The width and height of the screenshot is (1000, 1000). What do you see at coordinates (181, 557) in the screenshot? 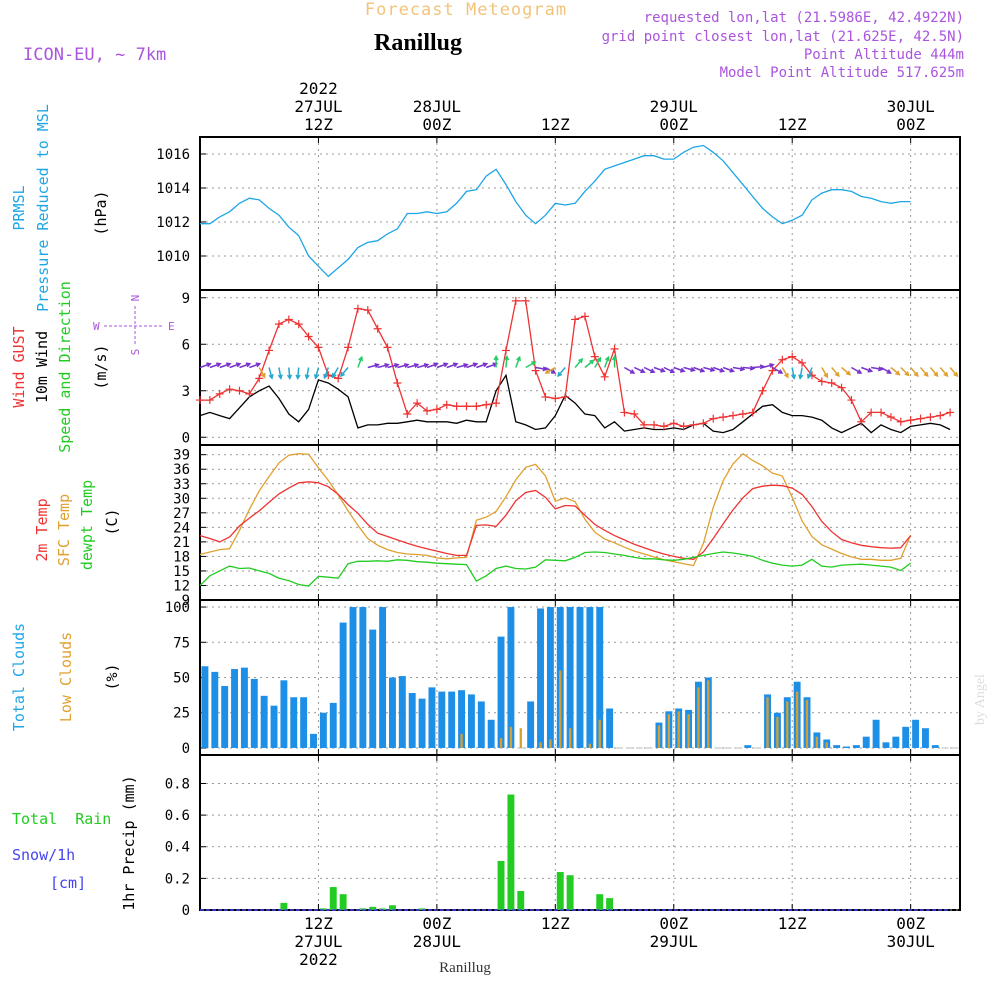
I see `temperature-y-tick-label: 18` at bounding box center [181, 557].